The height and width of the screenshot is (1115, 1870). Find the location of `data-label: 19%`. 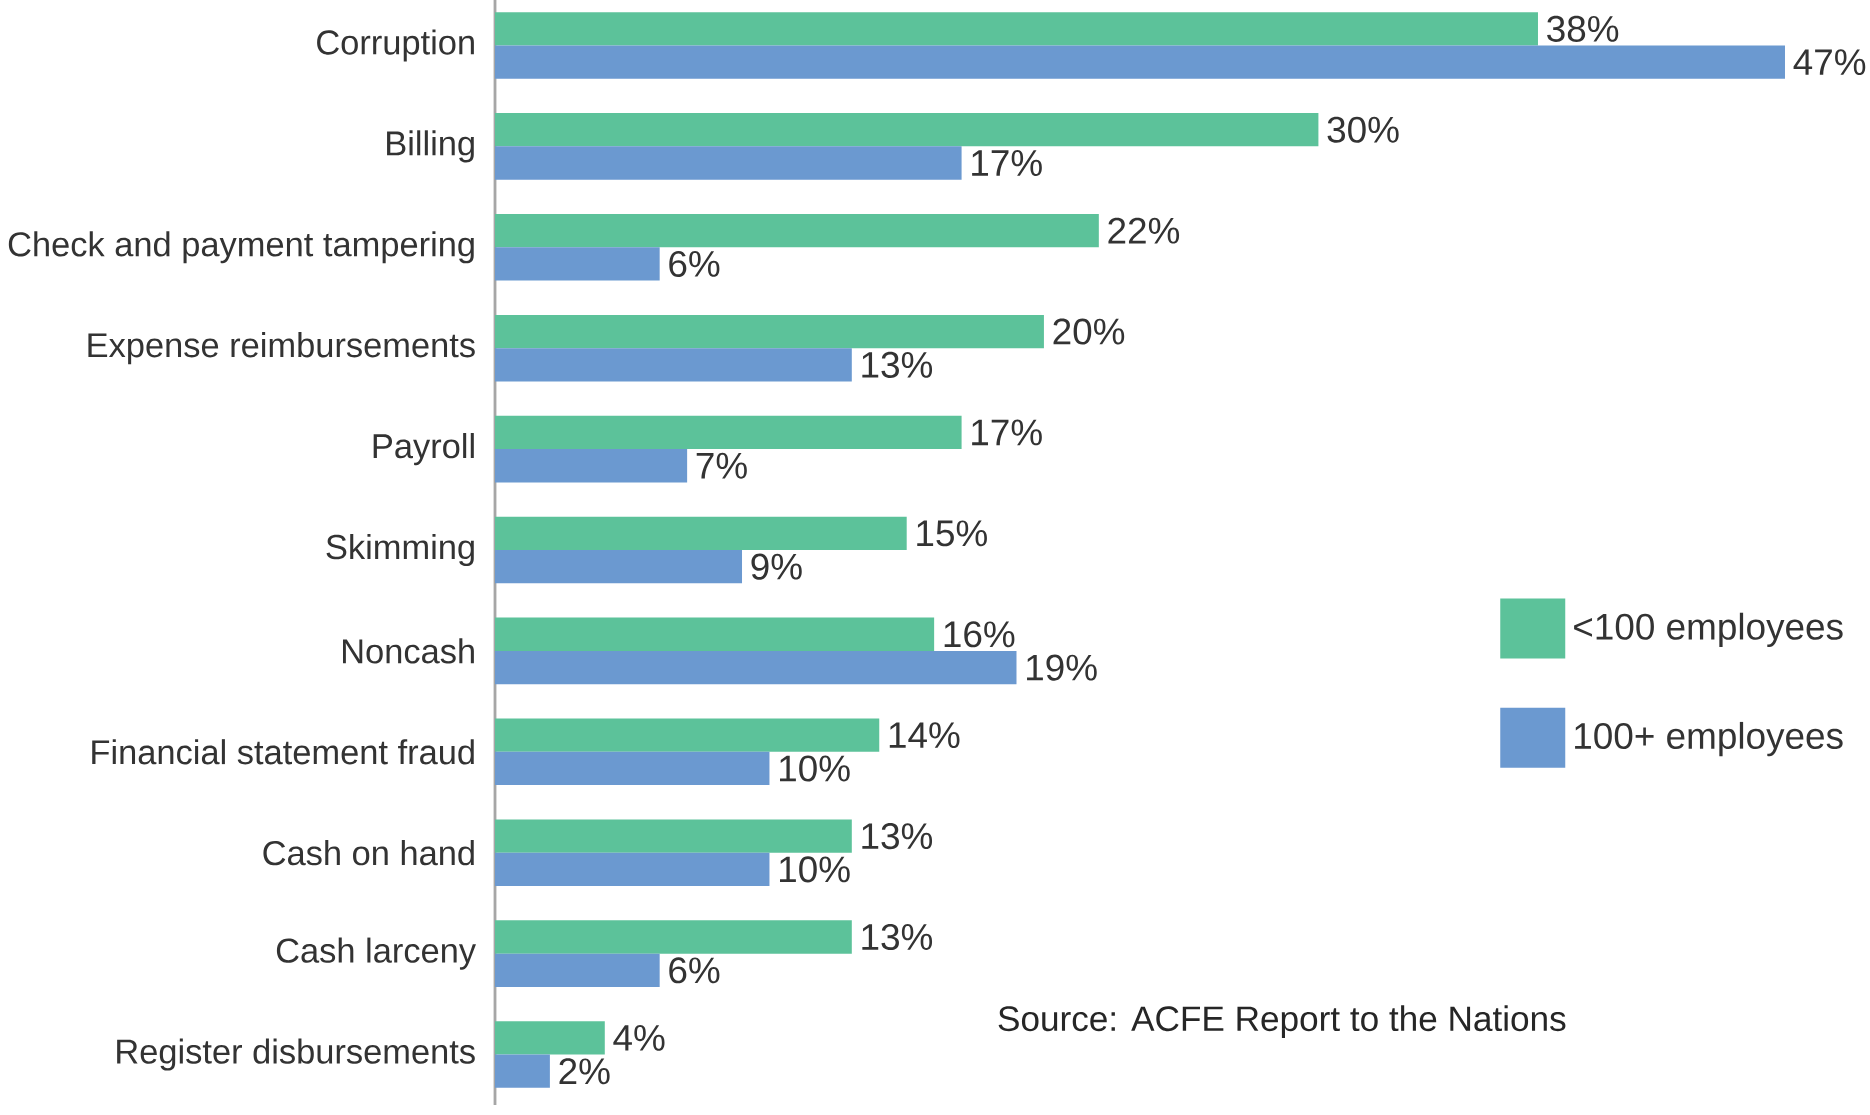

data-label: 19% is located at coordinates (1062, 667).